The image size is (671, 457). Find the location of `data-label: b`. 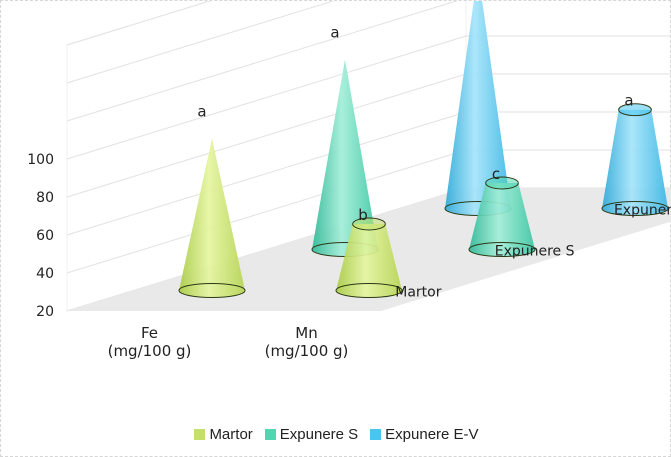

data-label: b is located at coordinates (363, 215).